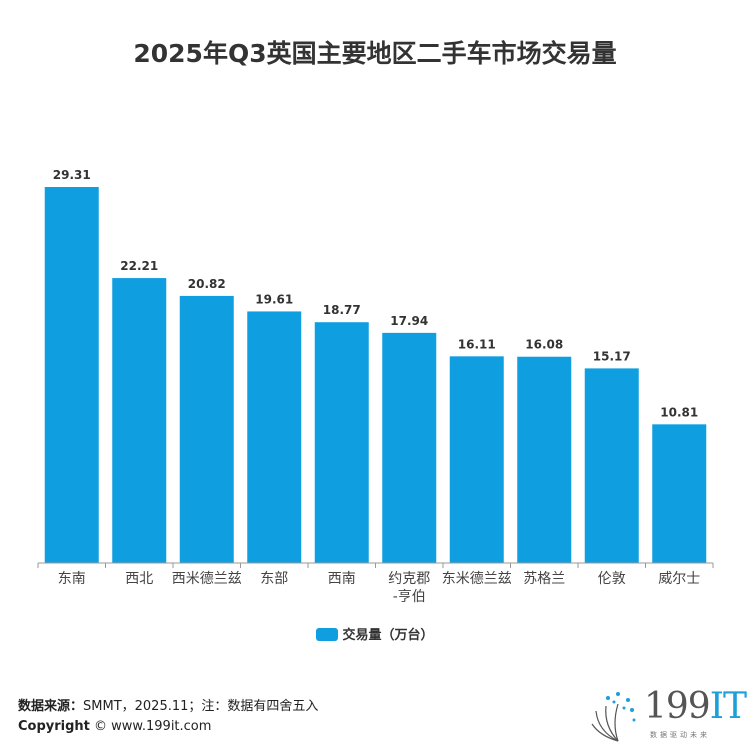  What do you see at coordinates (342, 310) in the screenshot?
I see `data-label: 18.77` at bounding box center [342, 310].